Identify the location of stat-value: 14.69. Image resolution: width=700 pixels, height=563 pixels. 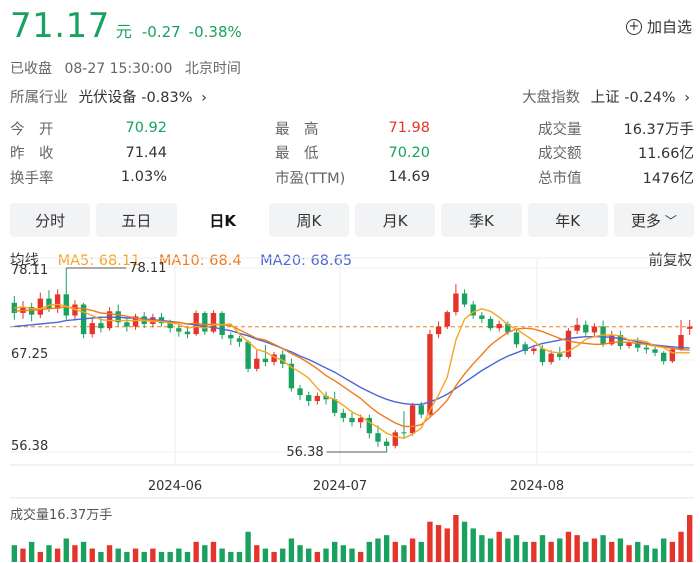
(409, 177).